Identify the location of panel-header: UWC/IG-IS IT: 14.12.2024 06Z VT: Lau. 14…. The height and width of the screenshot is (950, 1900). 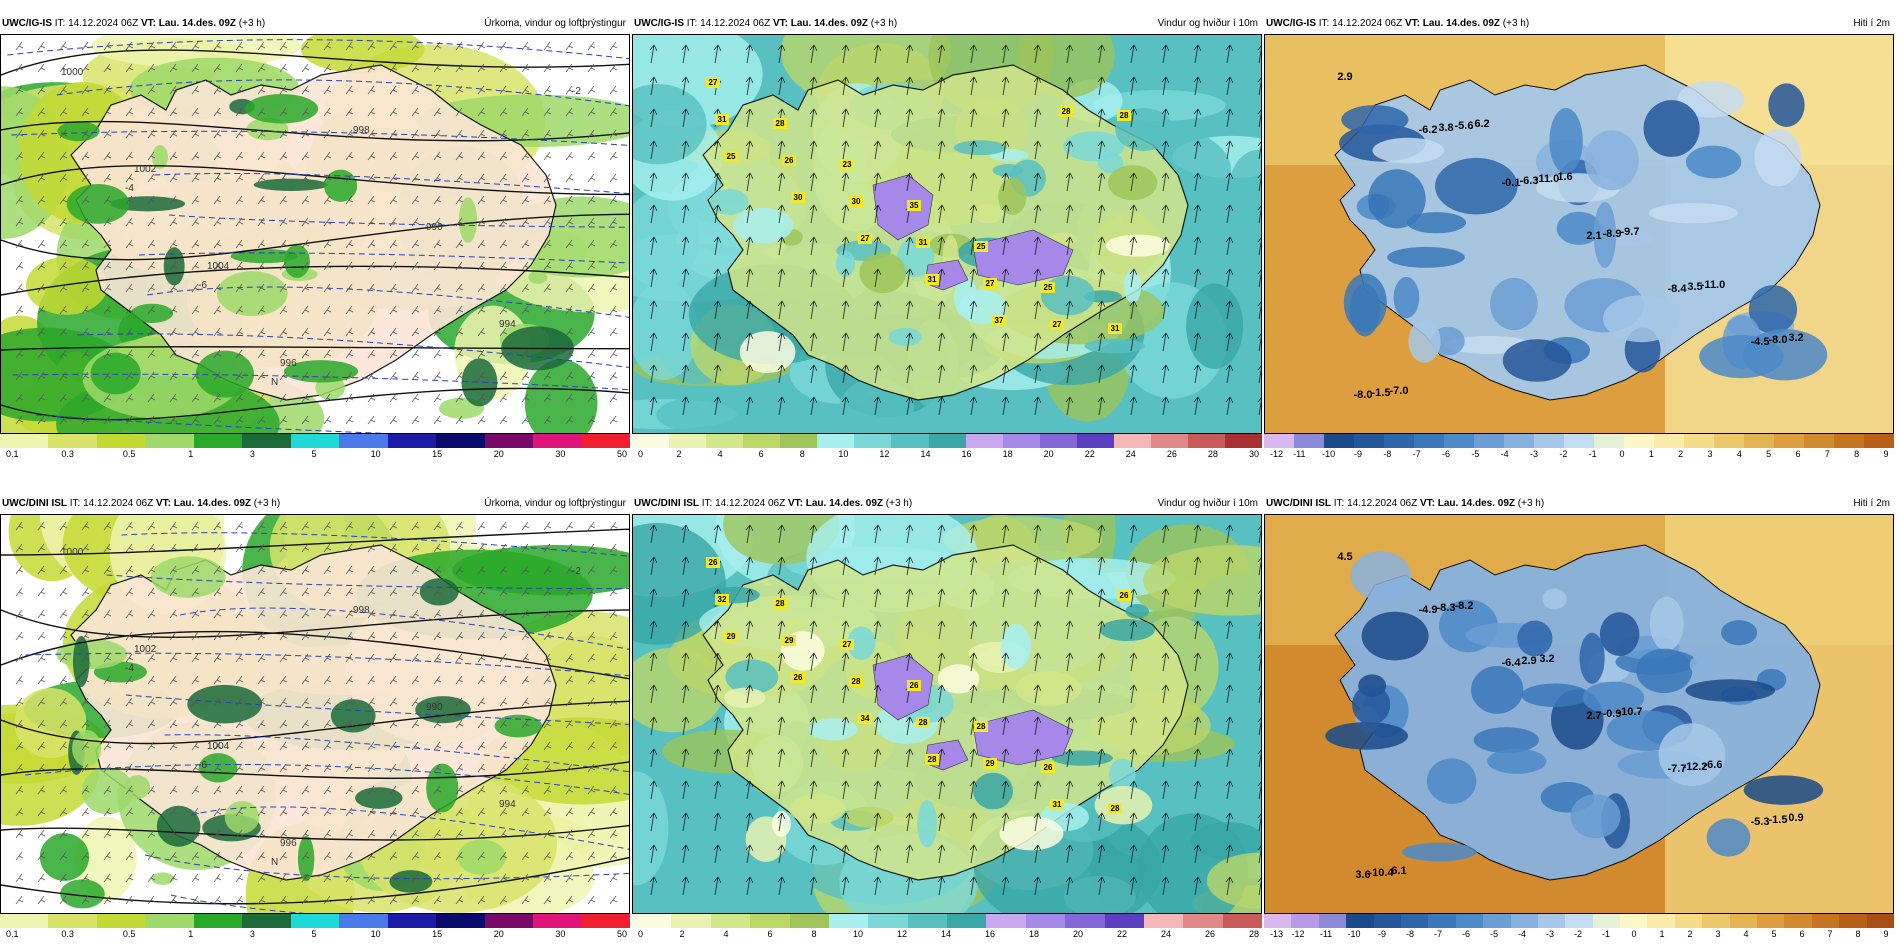
(947, 17).